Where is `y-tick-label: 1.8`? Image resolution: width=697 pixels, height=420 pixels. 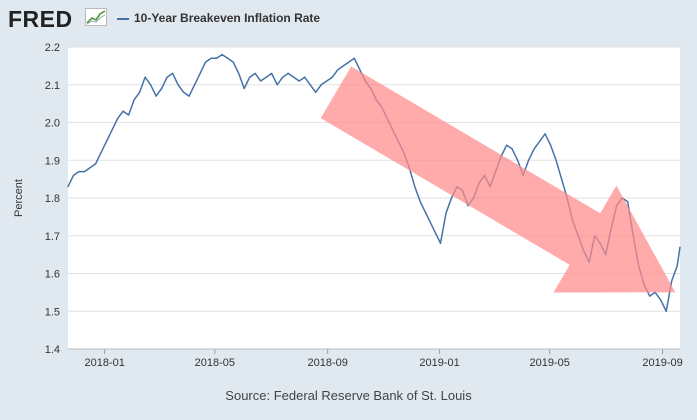 y-tick-label: 1.8 is located at coordinates (52, 199).